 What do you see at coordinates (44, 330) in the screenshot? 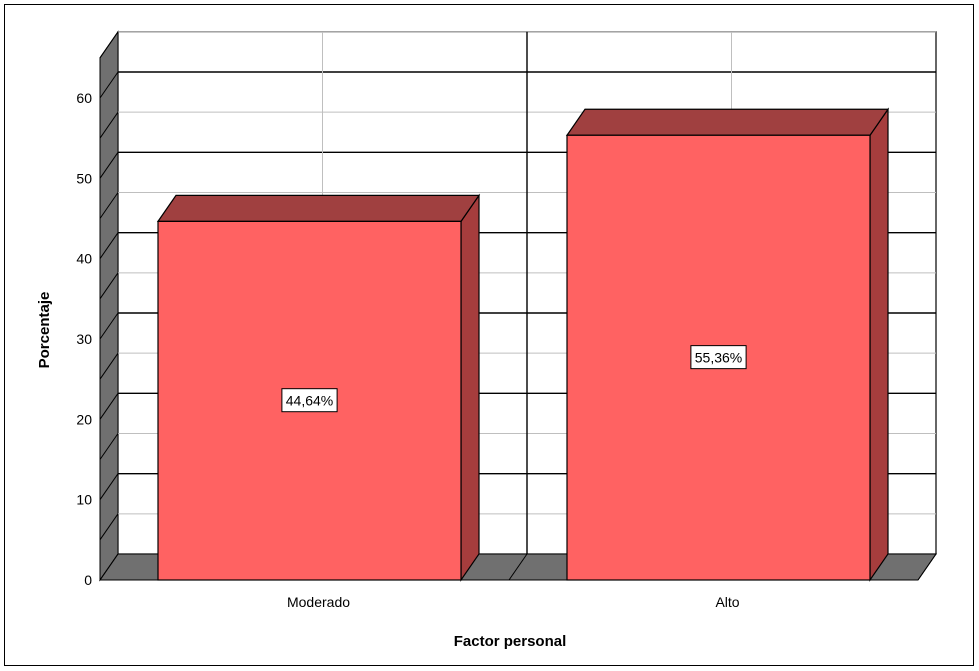
I see `y-axis-title: Porcentaje` at bounding box center [44, 330].